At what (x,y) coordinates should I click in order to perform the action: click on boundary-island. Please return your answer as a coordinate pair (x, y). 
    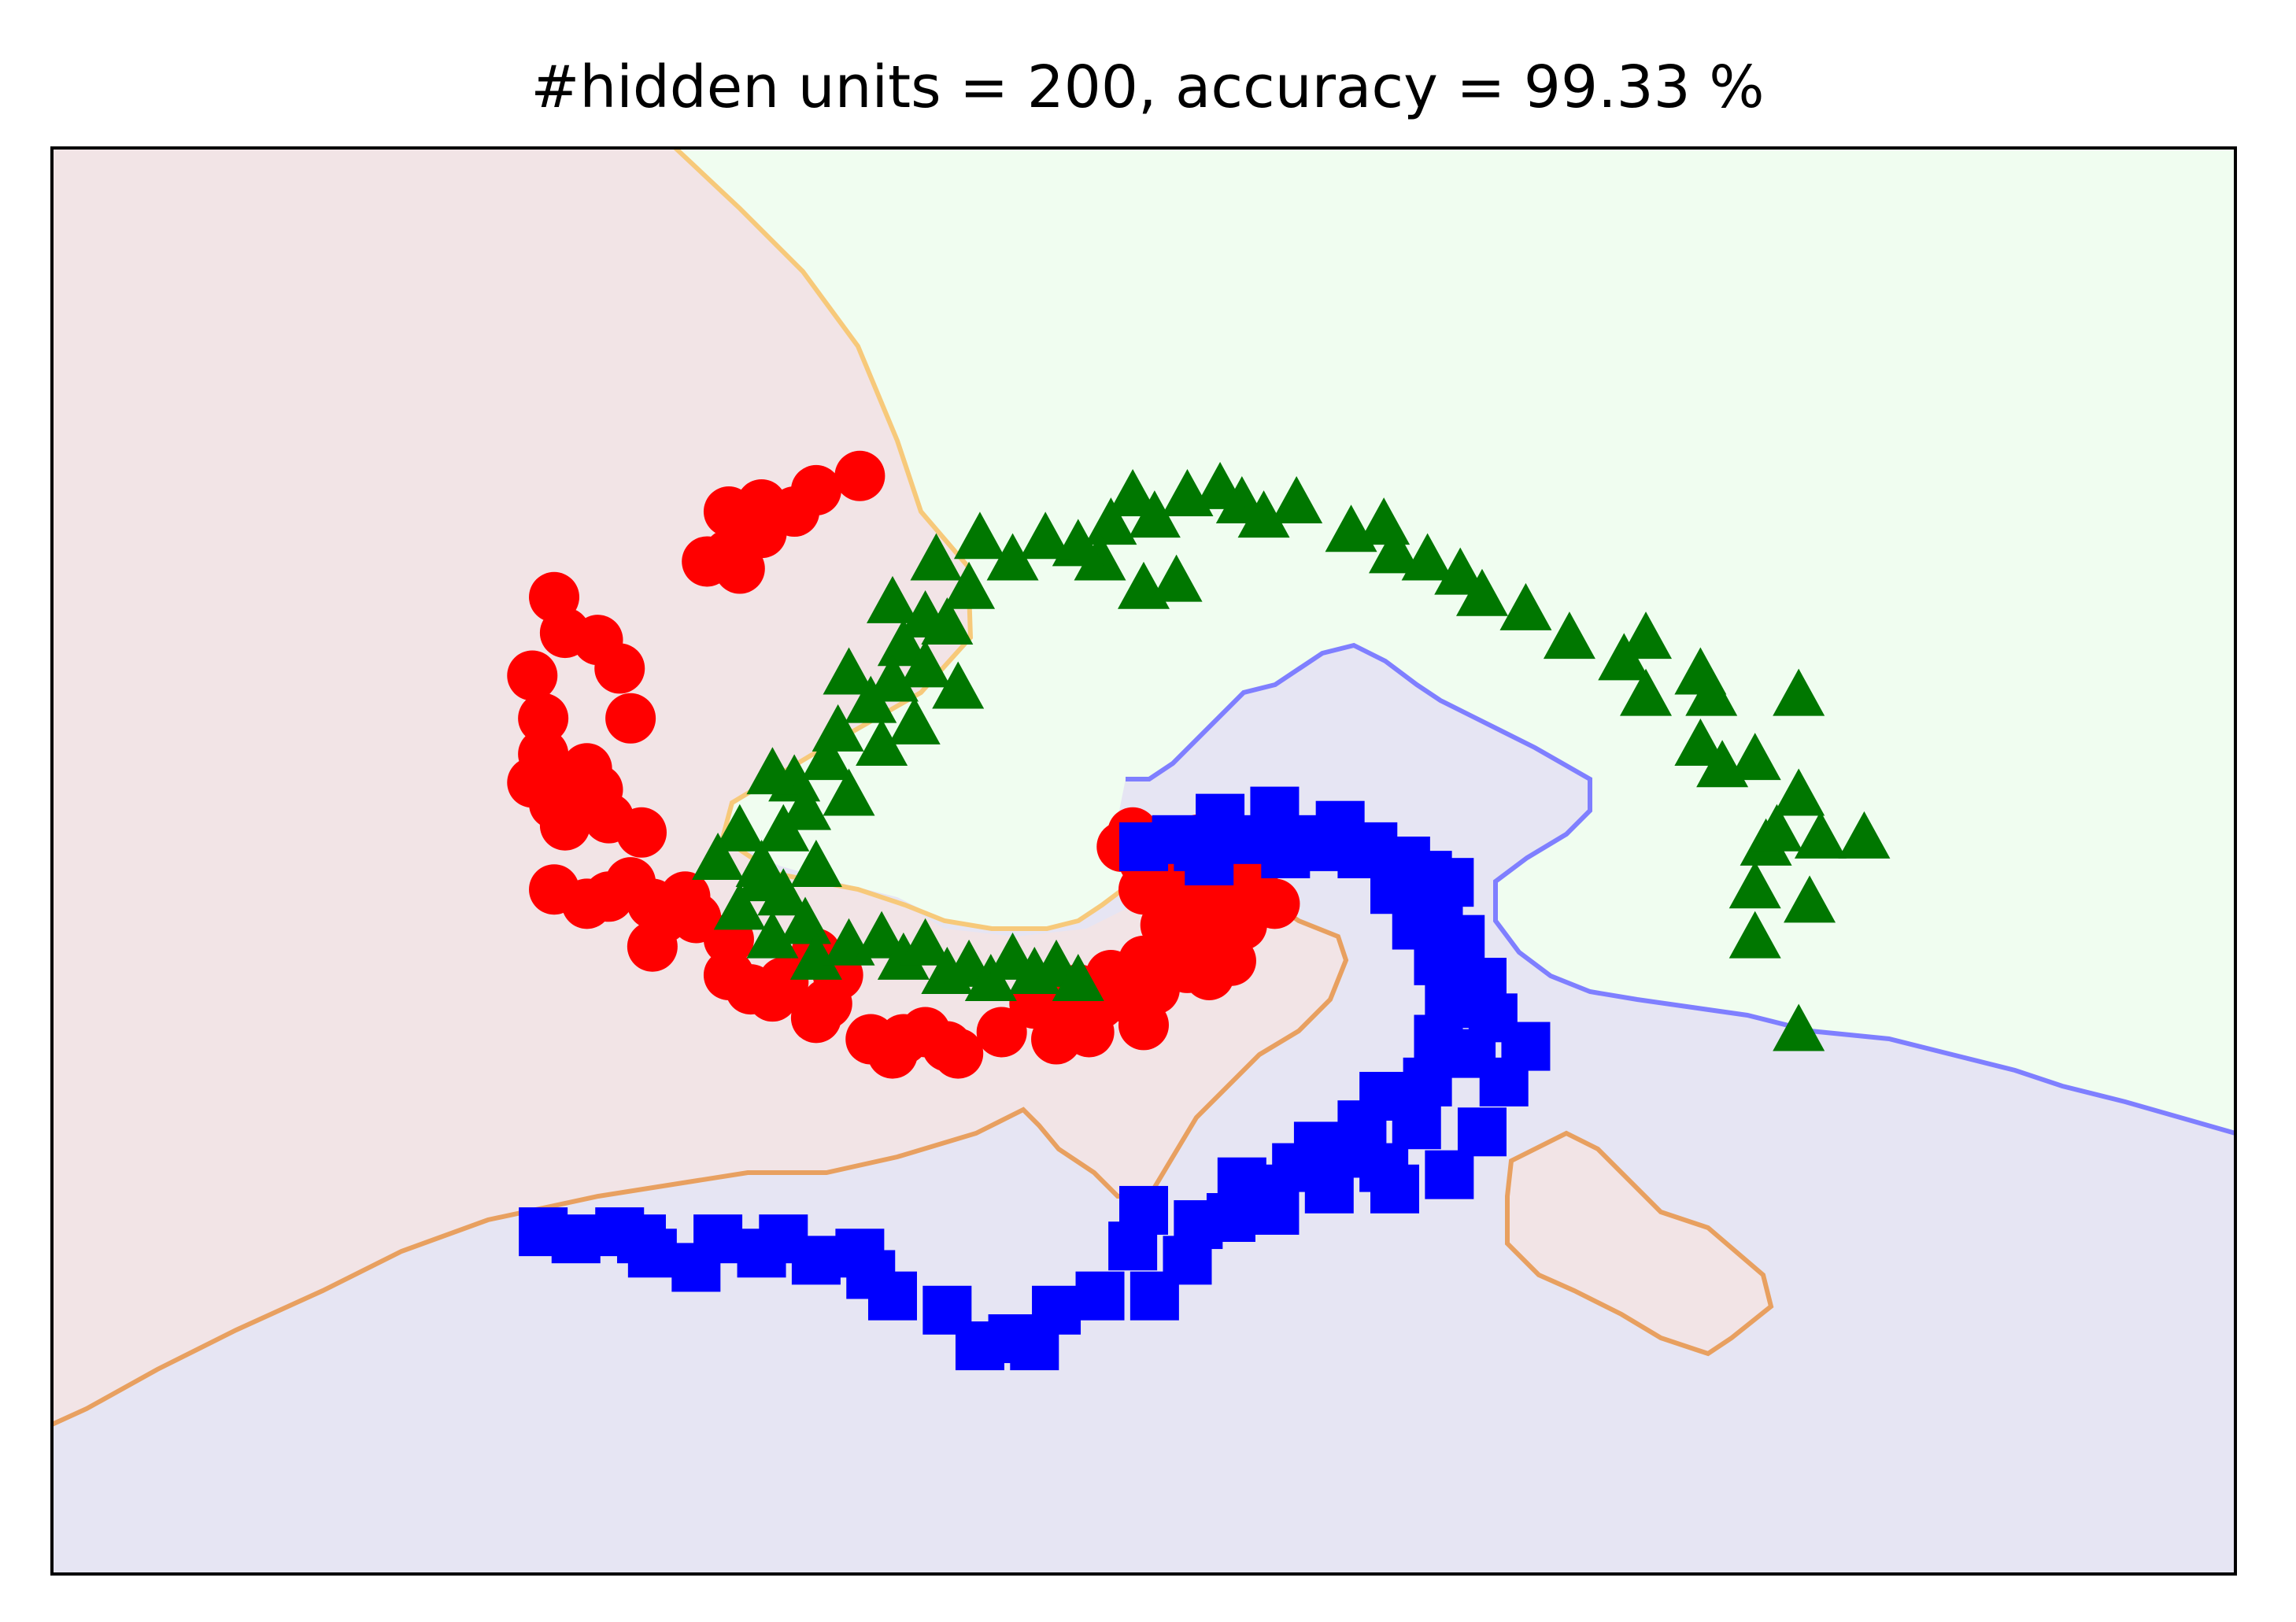
    Looking at the image, I should click on (1639, 1243).